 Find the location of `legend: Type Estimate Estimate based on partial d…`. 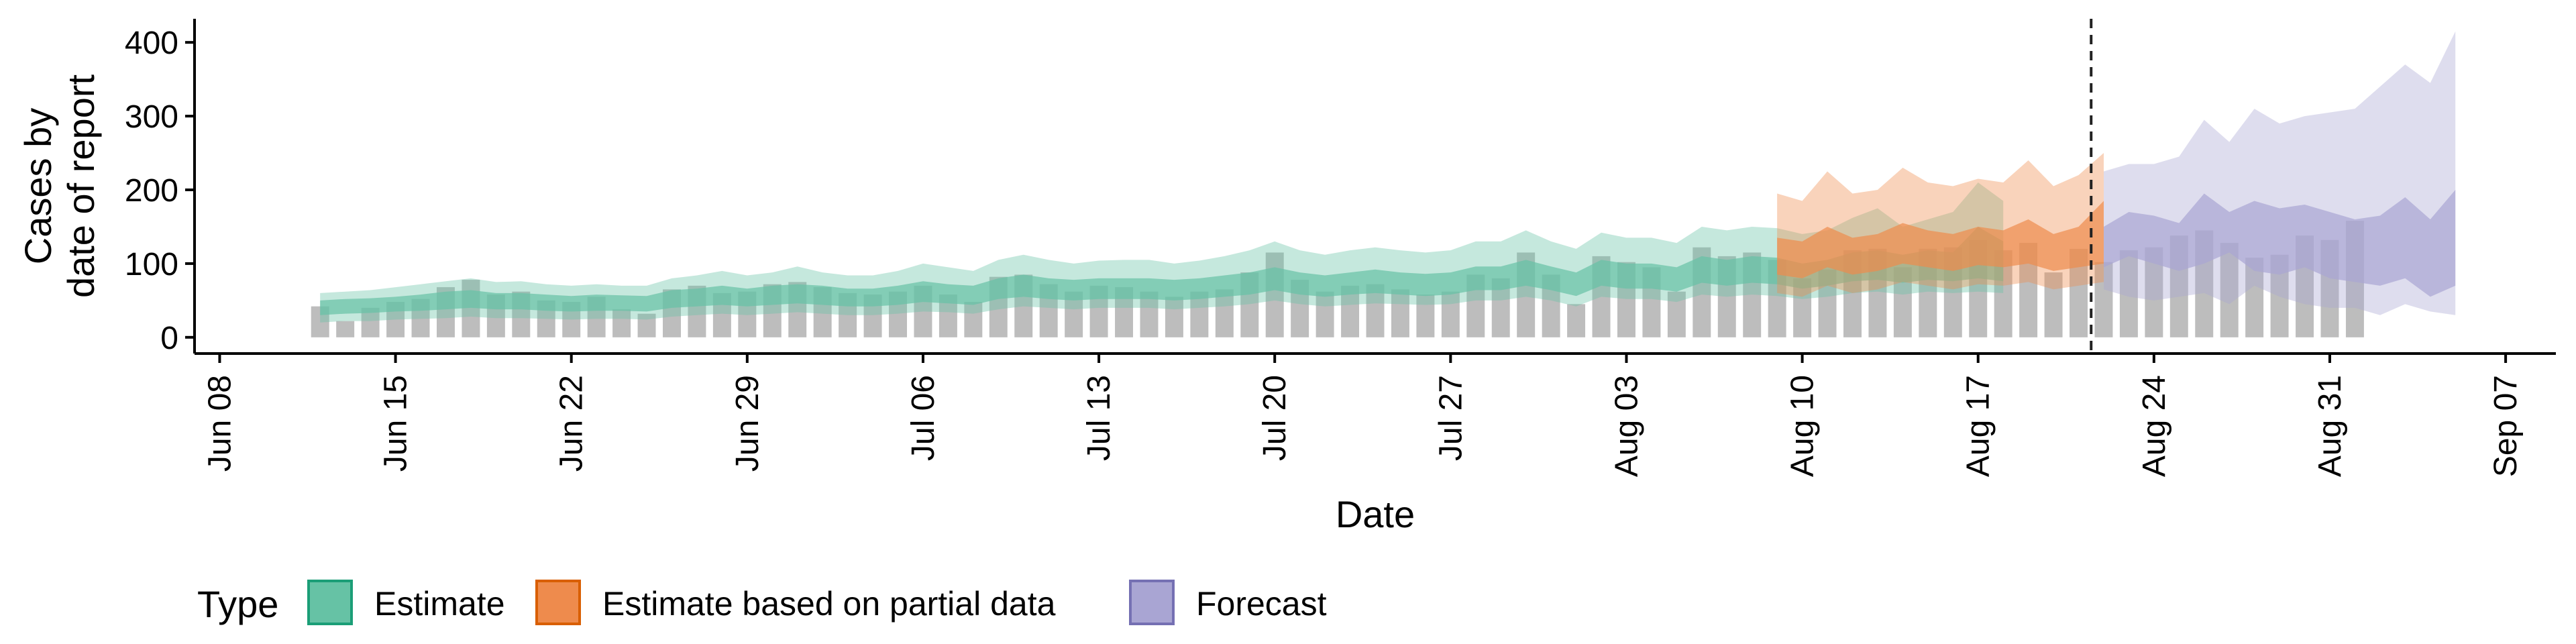

legend: Type Estimate Estimate based on partial d… is located at coordinates (762, 602).